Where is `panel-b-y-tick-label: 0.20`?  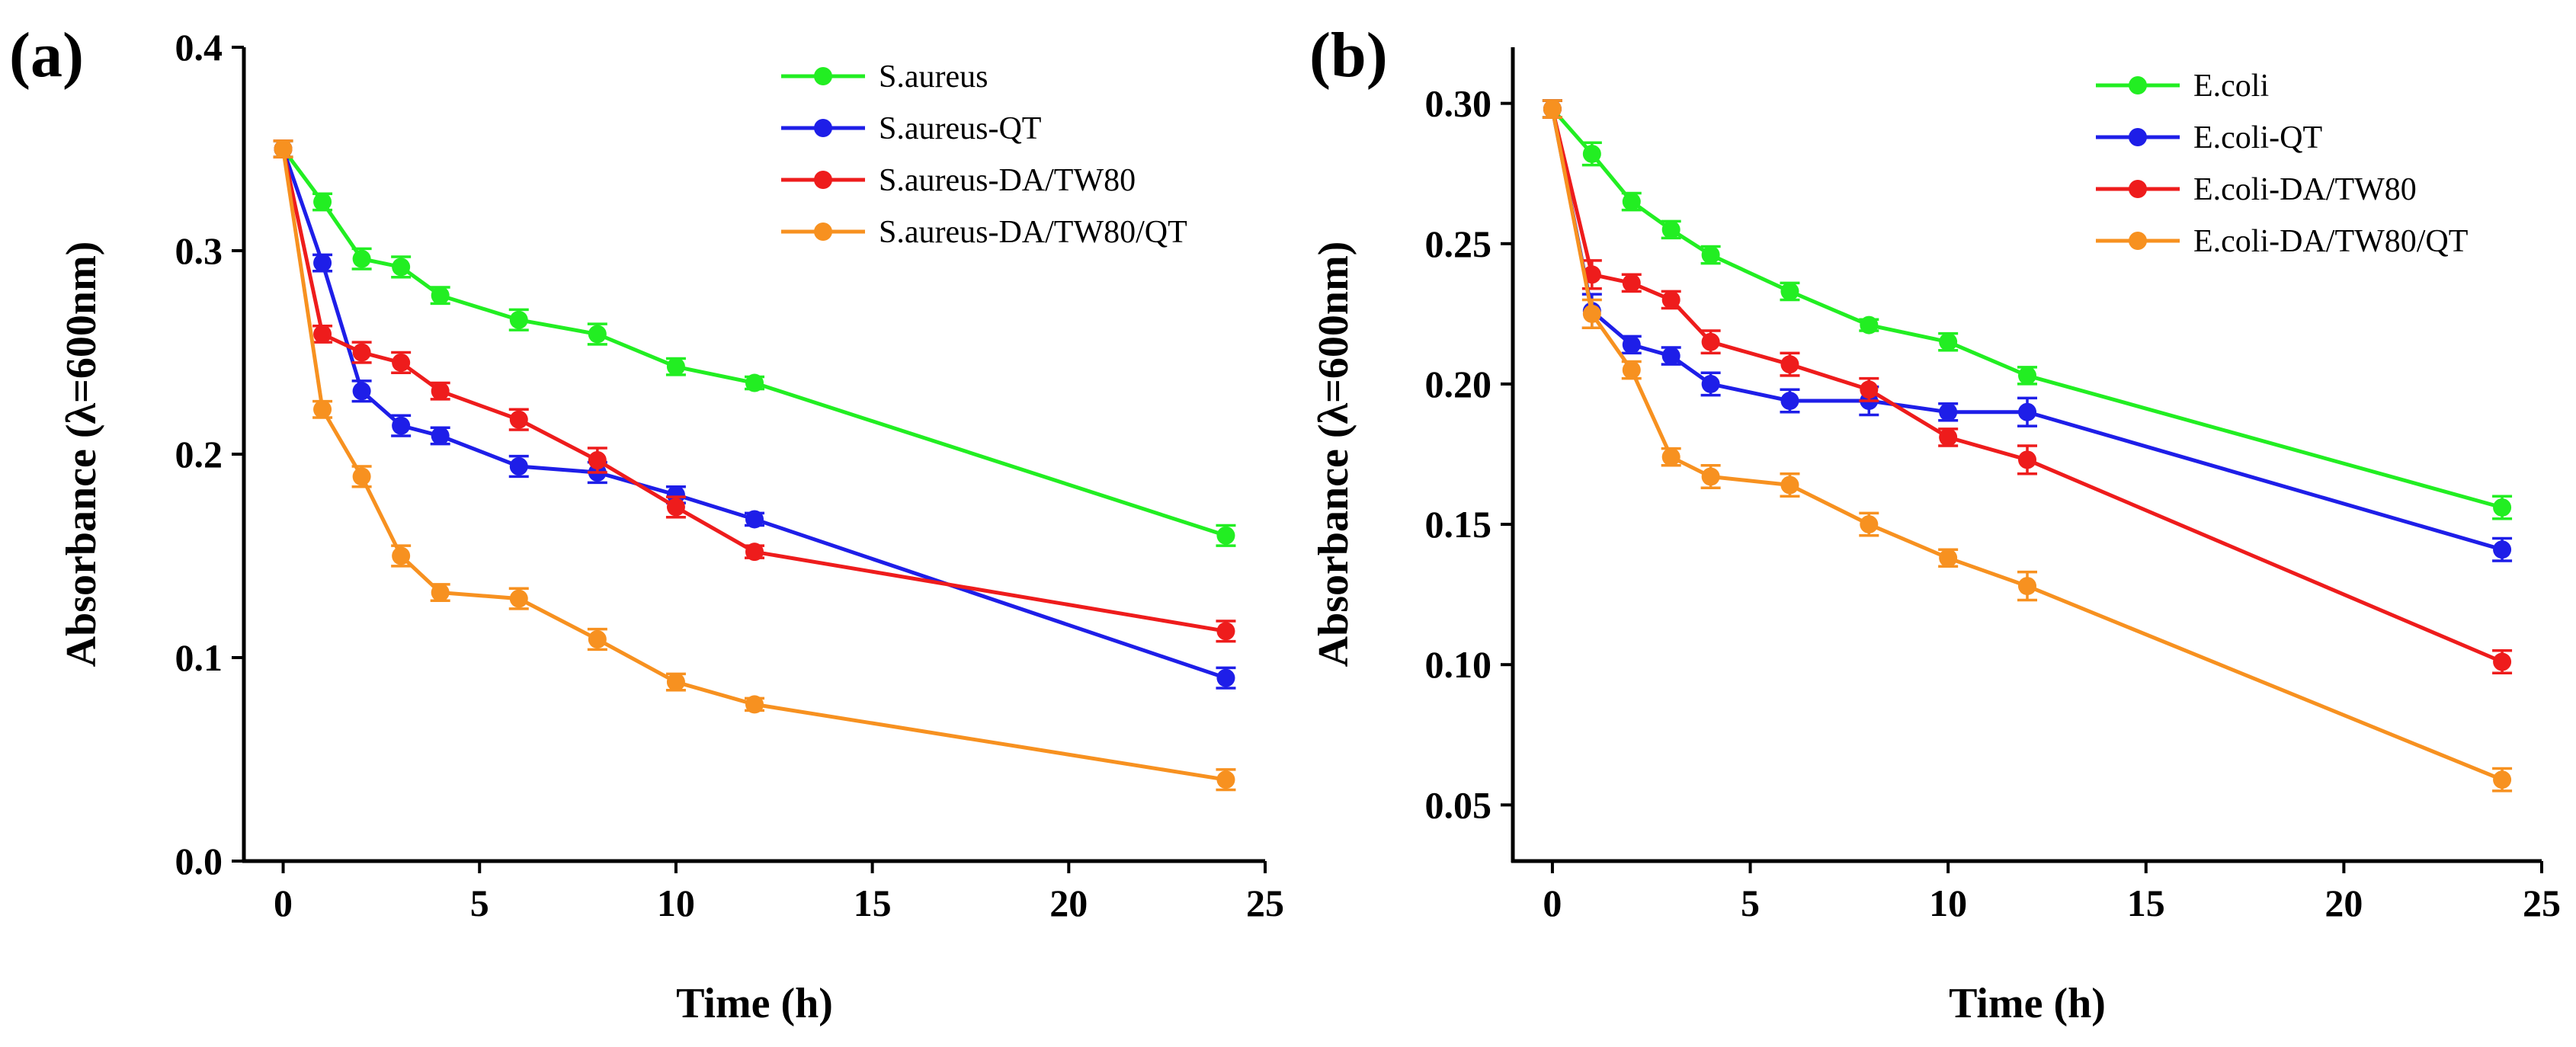
panel-b-y-tick-label: 0.20 is located at coordinates (1458, 384).